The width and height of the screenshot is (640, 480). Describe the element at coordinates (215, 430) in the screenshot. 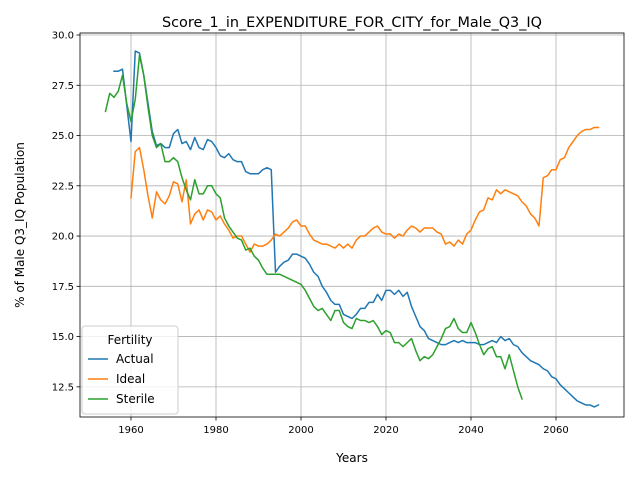

I see `x-tick-label: 1980` at that location.